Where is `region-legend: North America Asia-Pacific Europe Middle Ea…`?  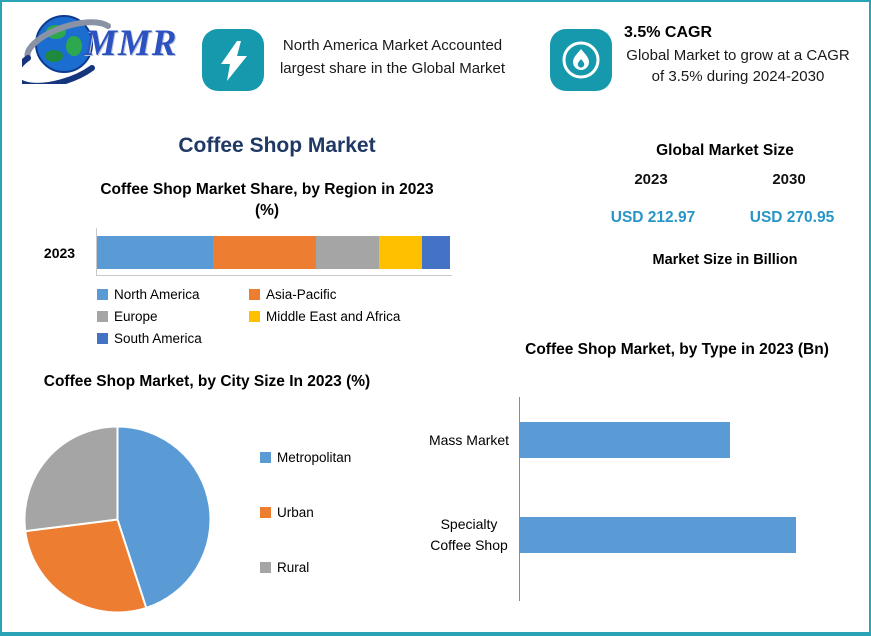 region-legend: North America Asia-Pacific Europe Middle Ea… is located at coordinates (278, 316).